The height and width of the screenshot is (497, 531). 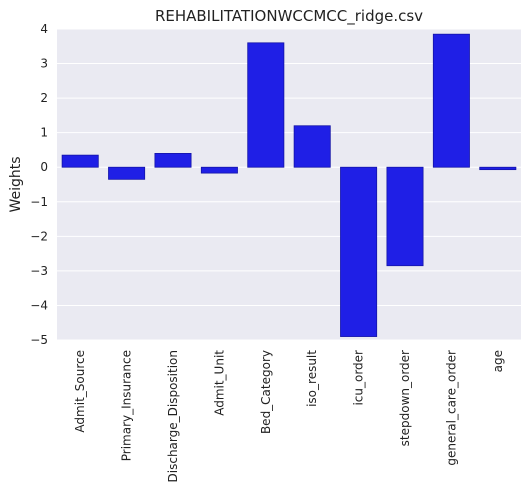 What do you see at coordinates (80, 391) in the screenshot?
I see `x-tick-label: Admit_Source` at bounding box center [80, 391].